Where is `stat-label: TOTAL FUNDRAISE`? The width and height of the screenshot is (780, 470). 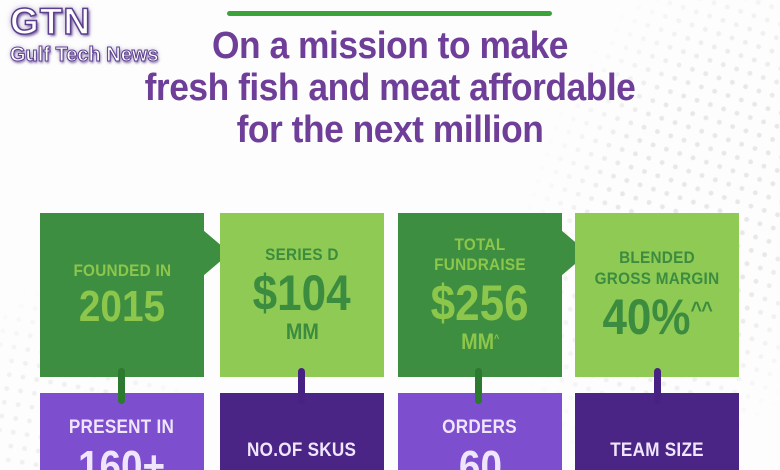 stat-label: TOTAL FUNDRAISE is located at coordinates (480, 255).